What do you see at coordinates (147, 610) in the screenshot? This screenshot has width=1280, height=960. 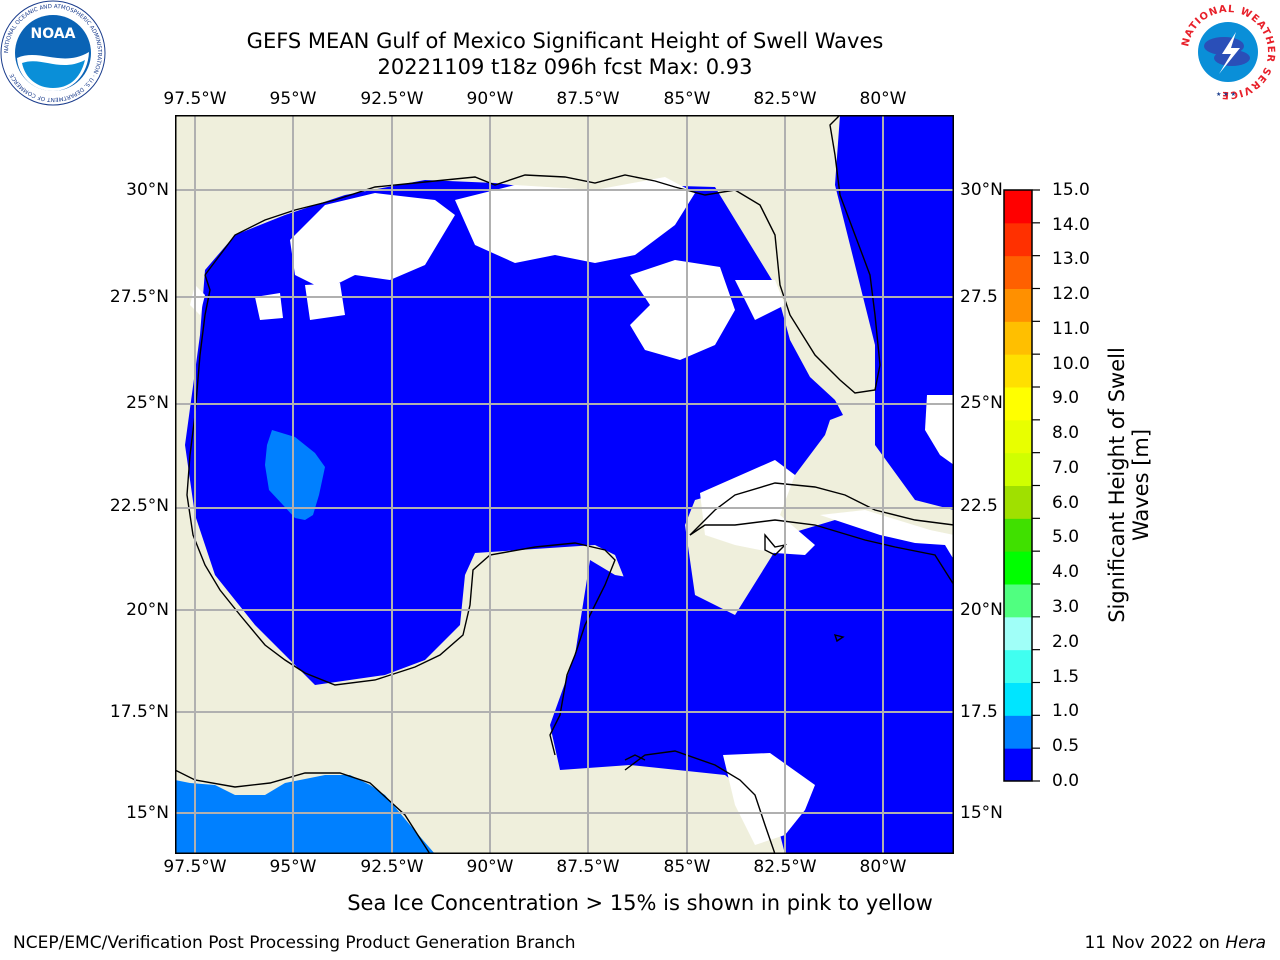 I see `lat-tick-left: 20°N` at bounding box center [147, 610].